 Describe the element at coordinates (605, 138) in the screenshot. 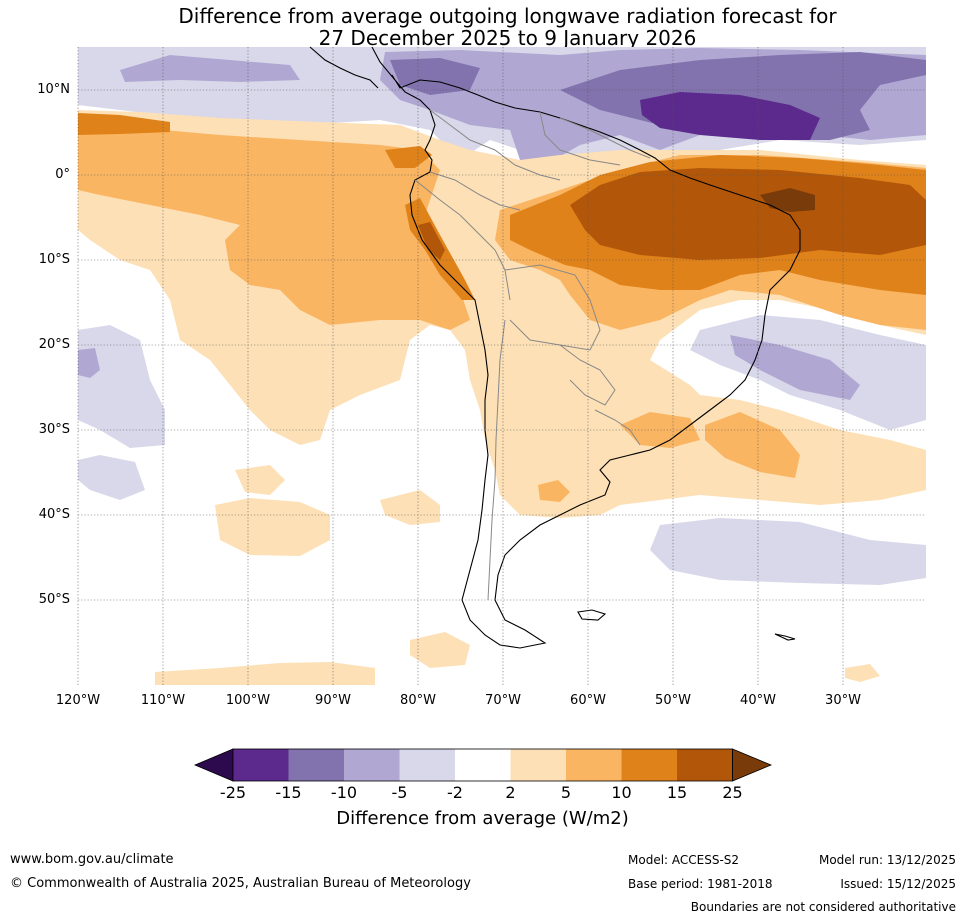

I see `boundary-guianas` at that location.